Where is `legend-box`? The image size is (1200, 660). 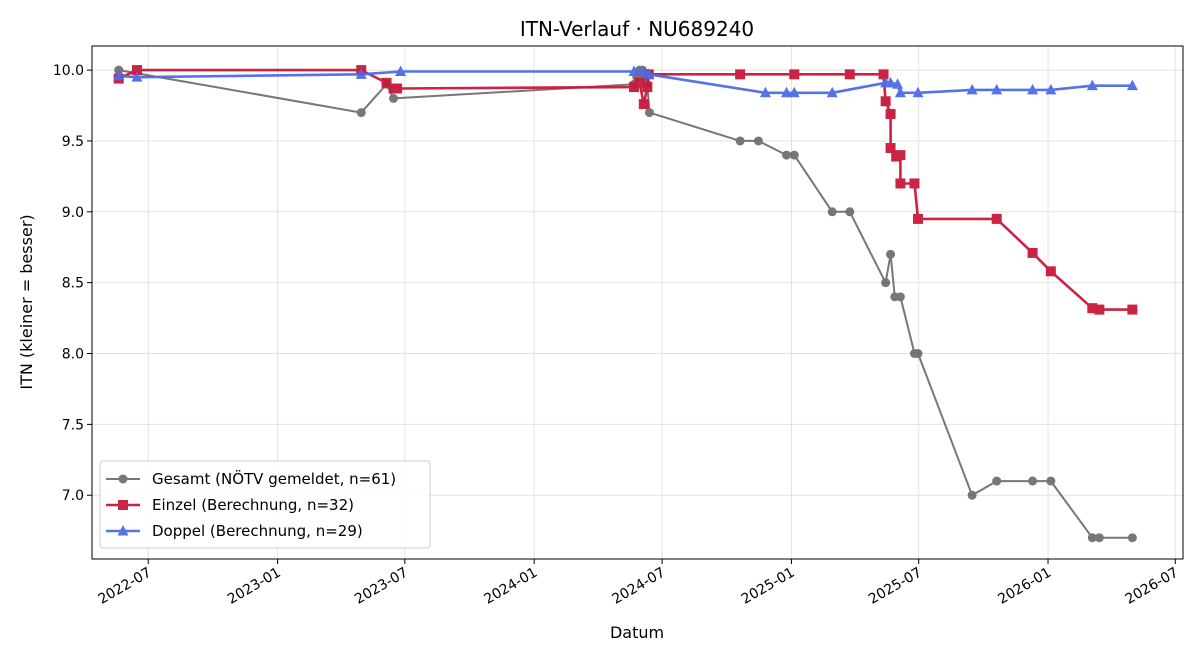 legend-box is located at coordinates (265, 504).